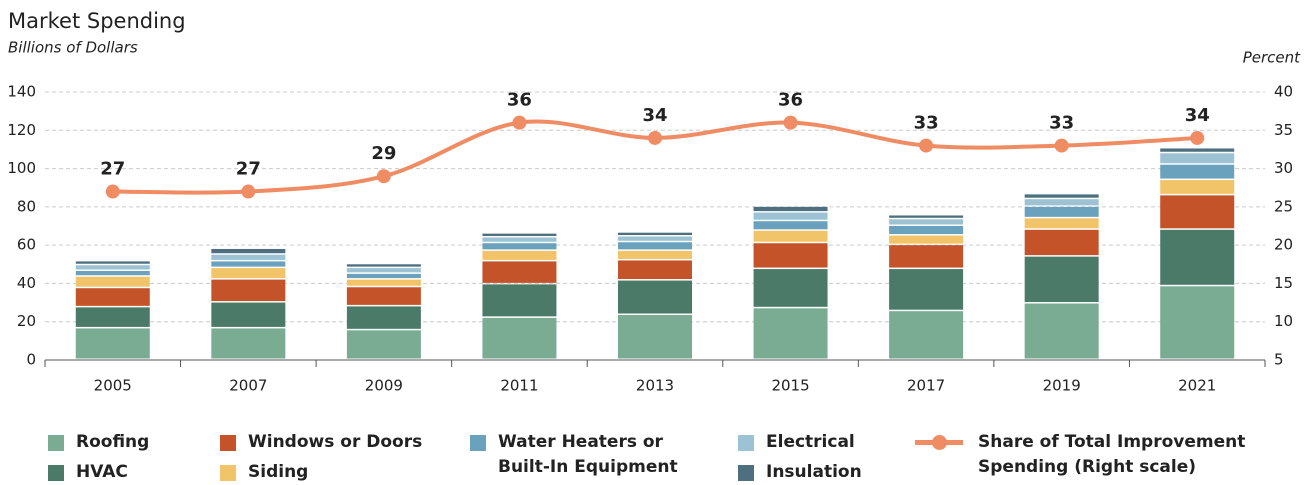  Describe the element at coordinates (21, 168) in the screenshot. I see `y-tick-label: 100` at that location.